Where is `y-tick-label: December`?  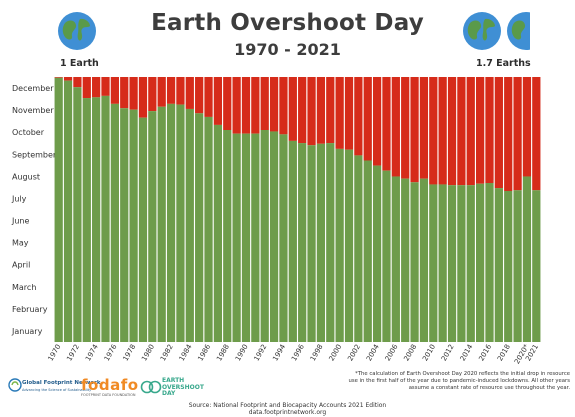
y-tick-label: December is located at coordinates (33, 88).